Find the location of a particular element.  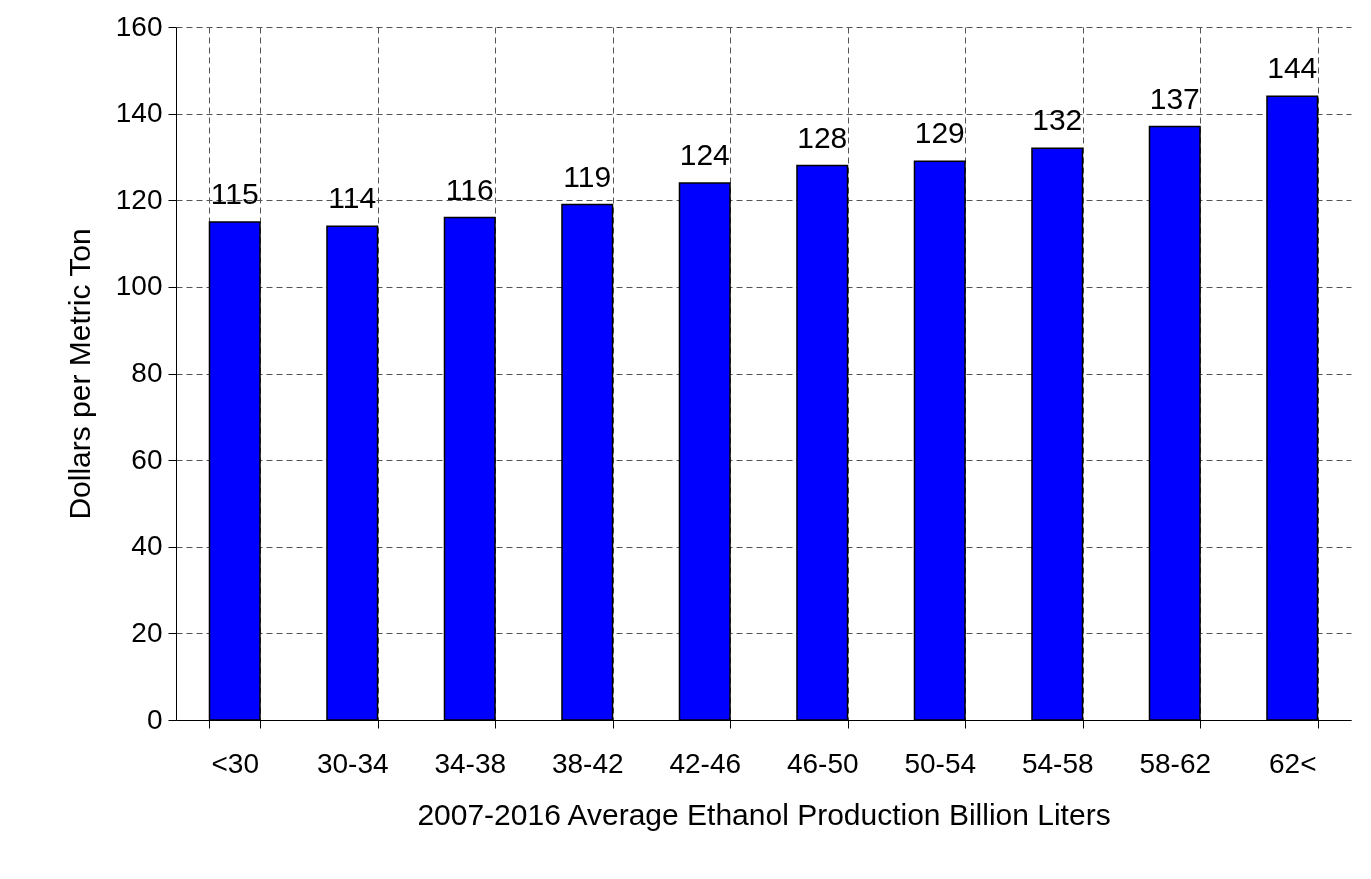

y-tick-label: 140 is located at coordinates (139, 113).